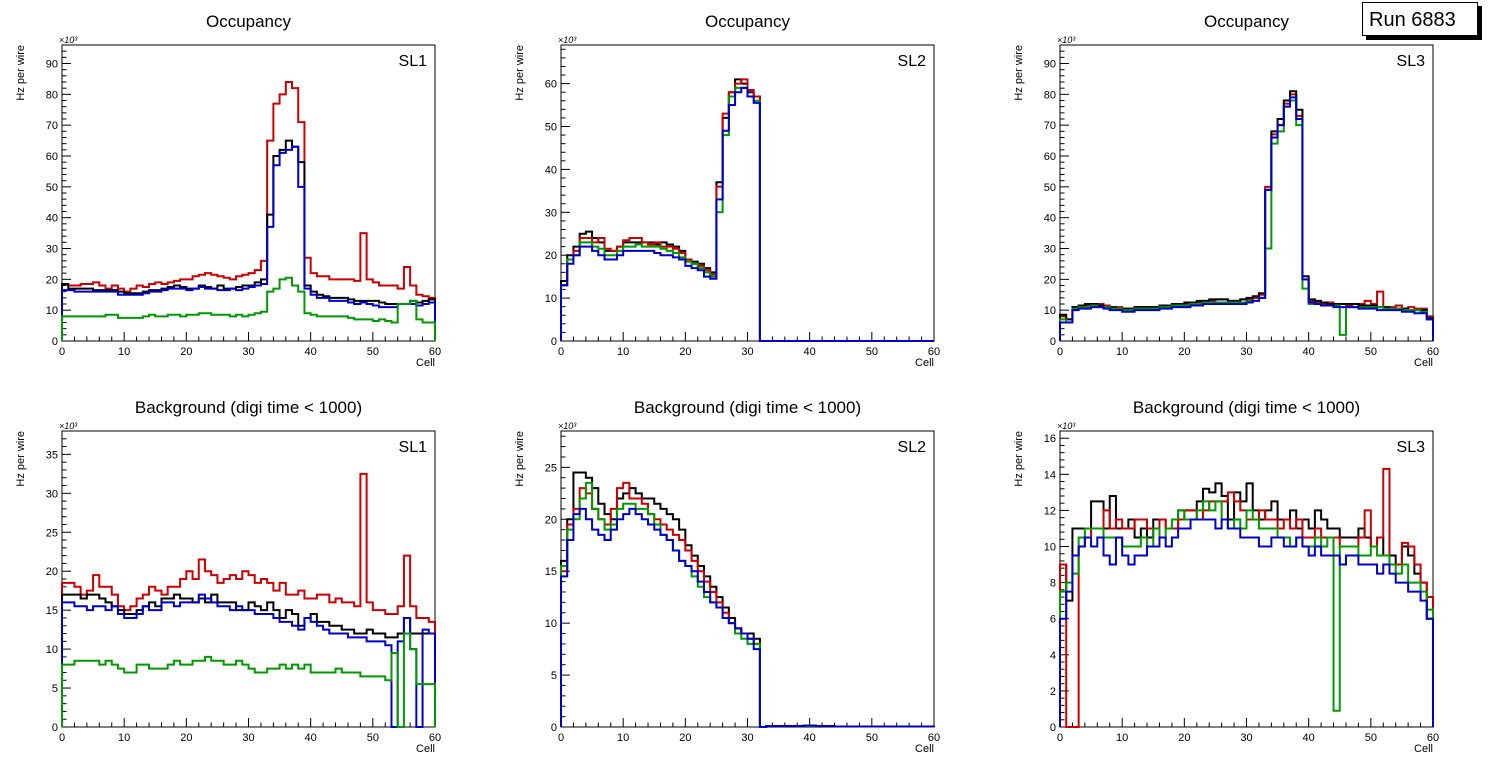 The width and height of the screenshot is (1496, 772). Describe the element at coordinates (1053, 342) in the screenshot. I see `y-tick-label: 0` at that location.